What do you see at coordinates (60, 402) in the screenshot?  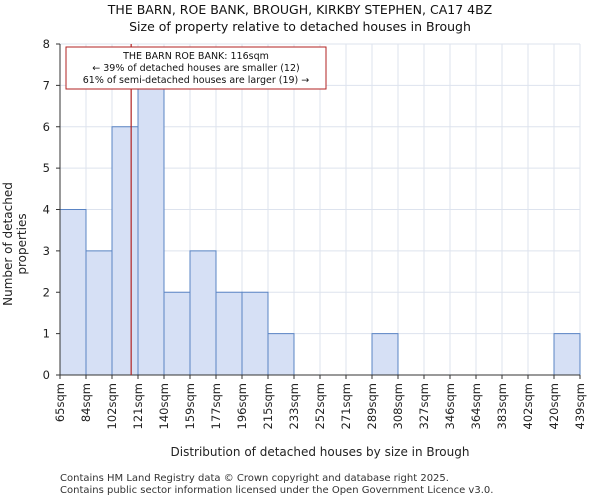 I see `x-tick-label: 65sqm` at bounding box center [60, 402].